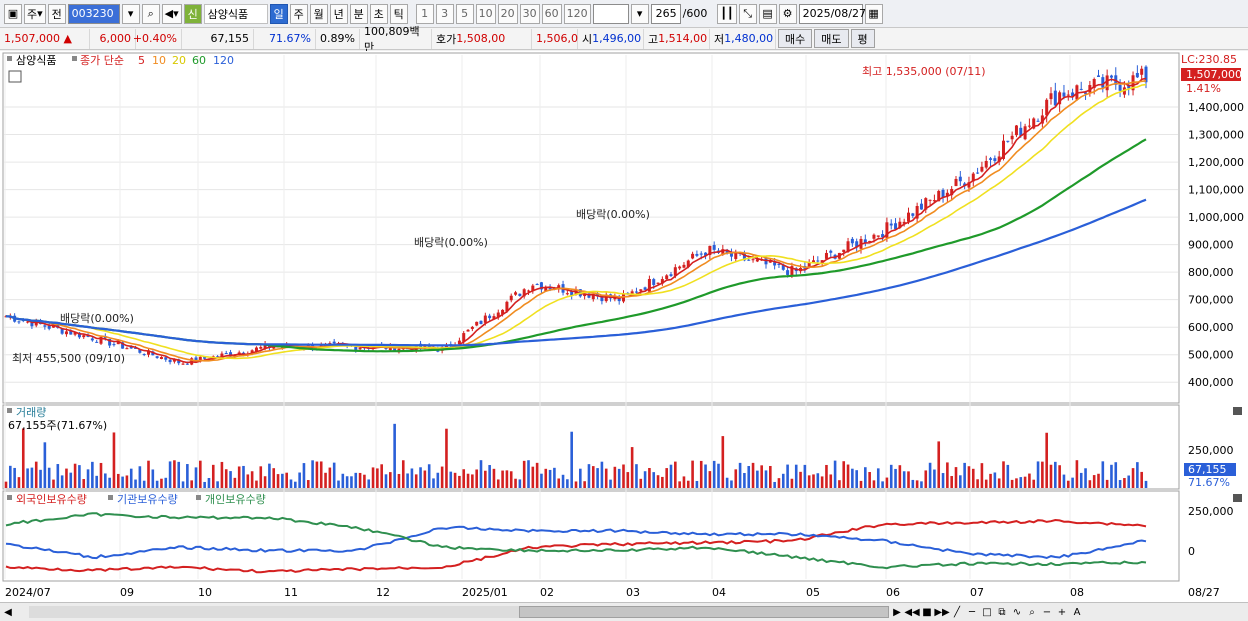 Image resolution: width=1248 pixels, height=621 pixels. I want to click on y-tick-label: 1,400,000, so click(1216, 107).